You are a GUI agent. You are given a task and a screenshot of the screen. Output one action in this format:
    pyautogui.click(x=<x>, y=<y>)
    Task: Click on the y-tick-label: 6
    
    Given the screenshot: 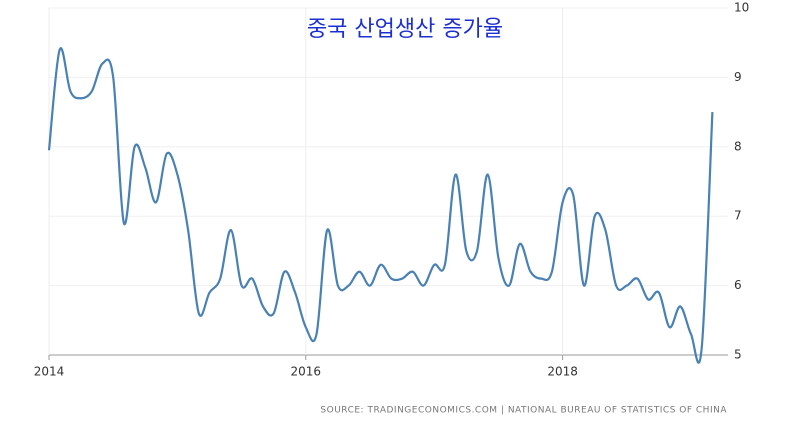 What is the action you would take?
    pyautogui.click(x=738, y=285)
    